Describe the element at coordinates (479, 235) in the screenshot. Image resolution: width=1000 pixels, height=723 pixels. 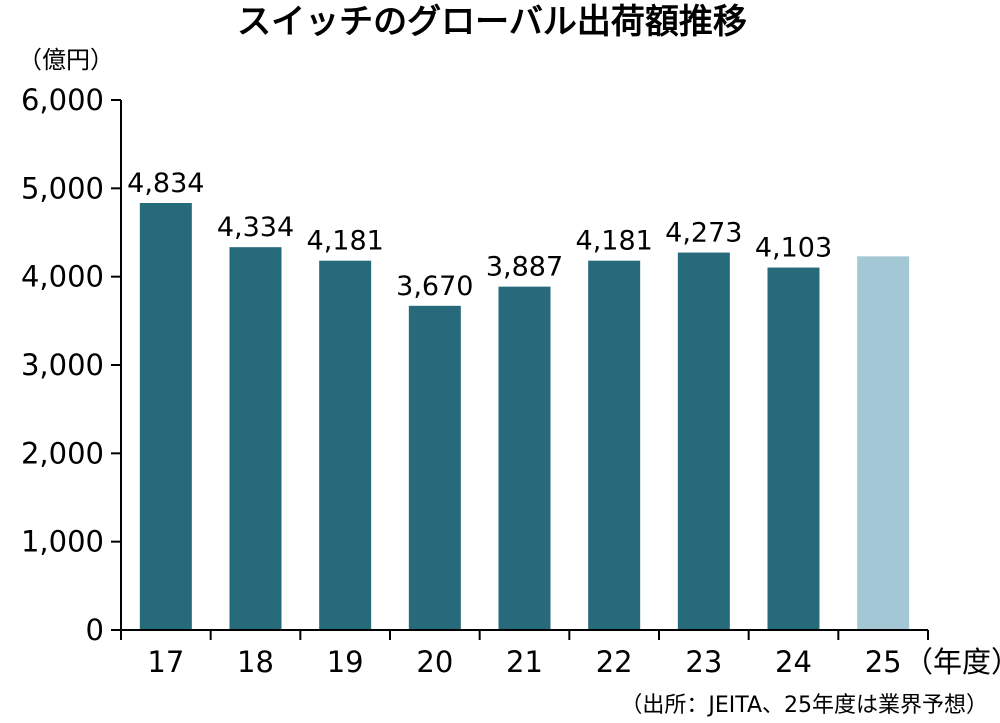
I see `data-labels: 4,834 4,334 4,181 3,670 3,887 4,181 4,273 4,103` at that location.